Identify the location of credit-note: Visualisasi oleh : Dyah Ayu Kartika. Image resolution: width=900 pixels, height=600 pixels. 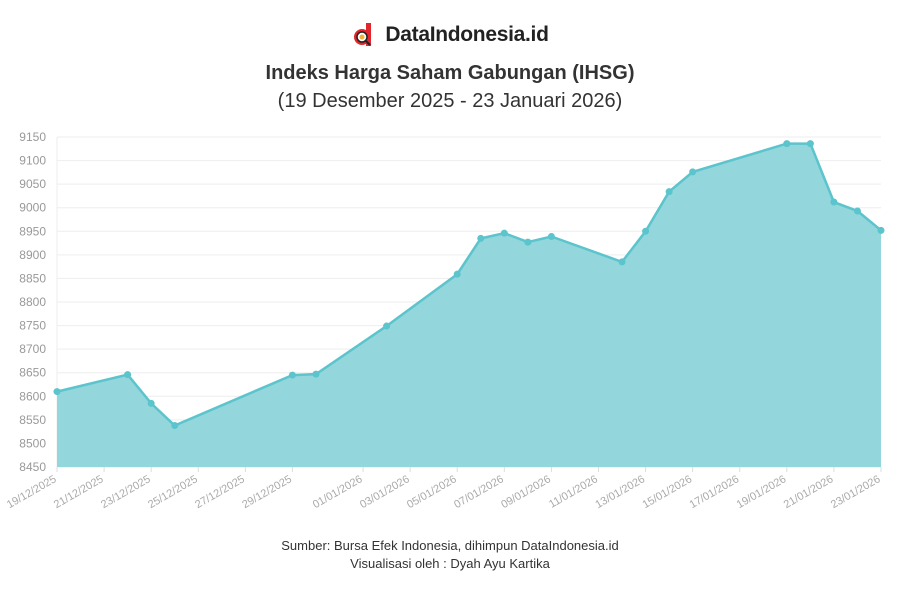
(450, 563).